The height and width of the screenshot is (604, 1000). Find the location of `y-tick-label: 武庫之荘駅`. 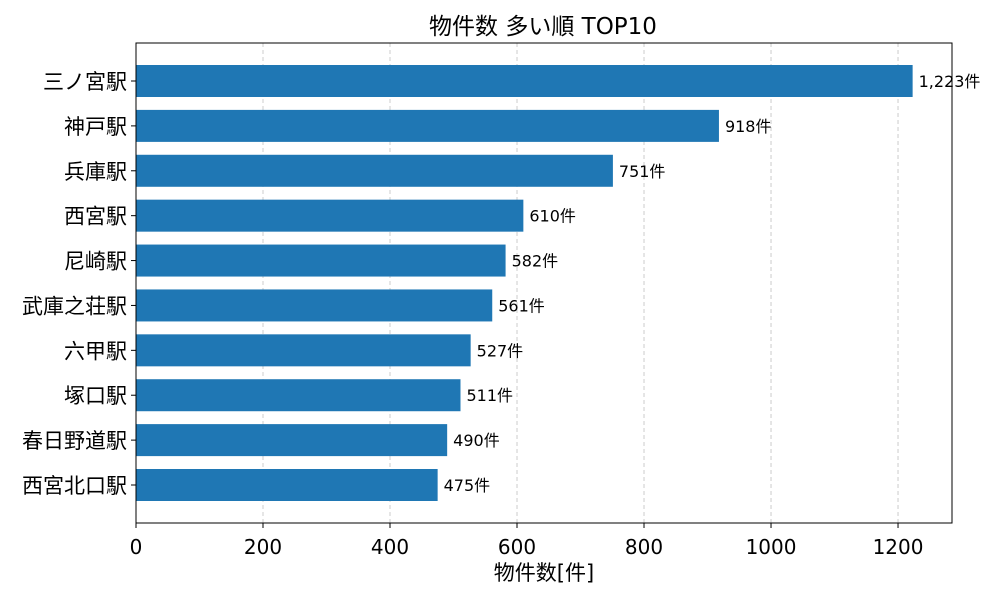

y-tick-label: 武庫之荘駅 is located at coordinates (74, 306).